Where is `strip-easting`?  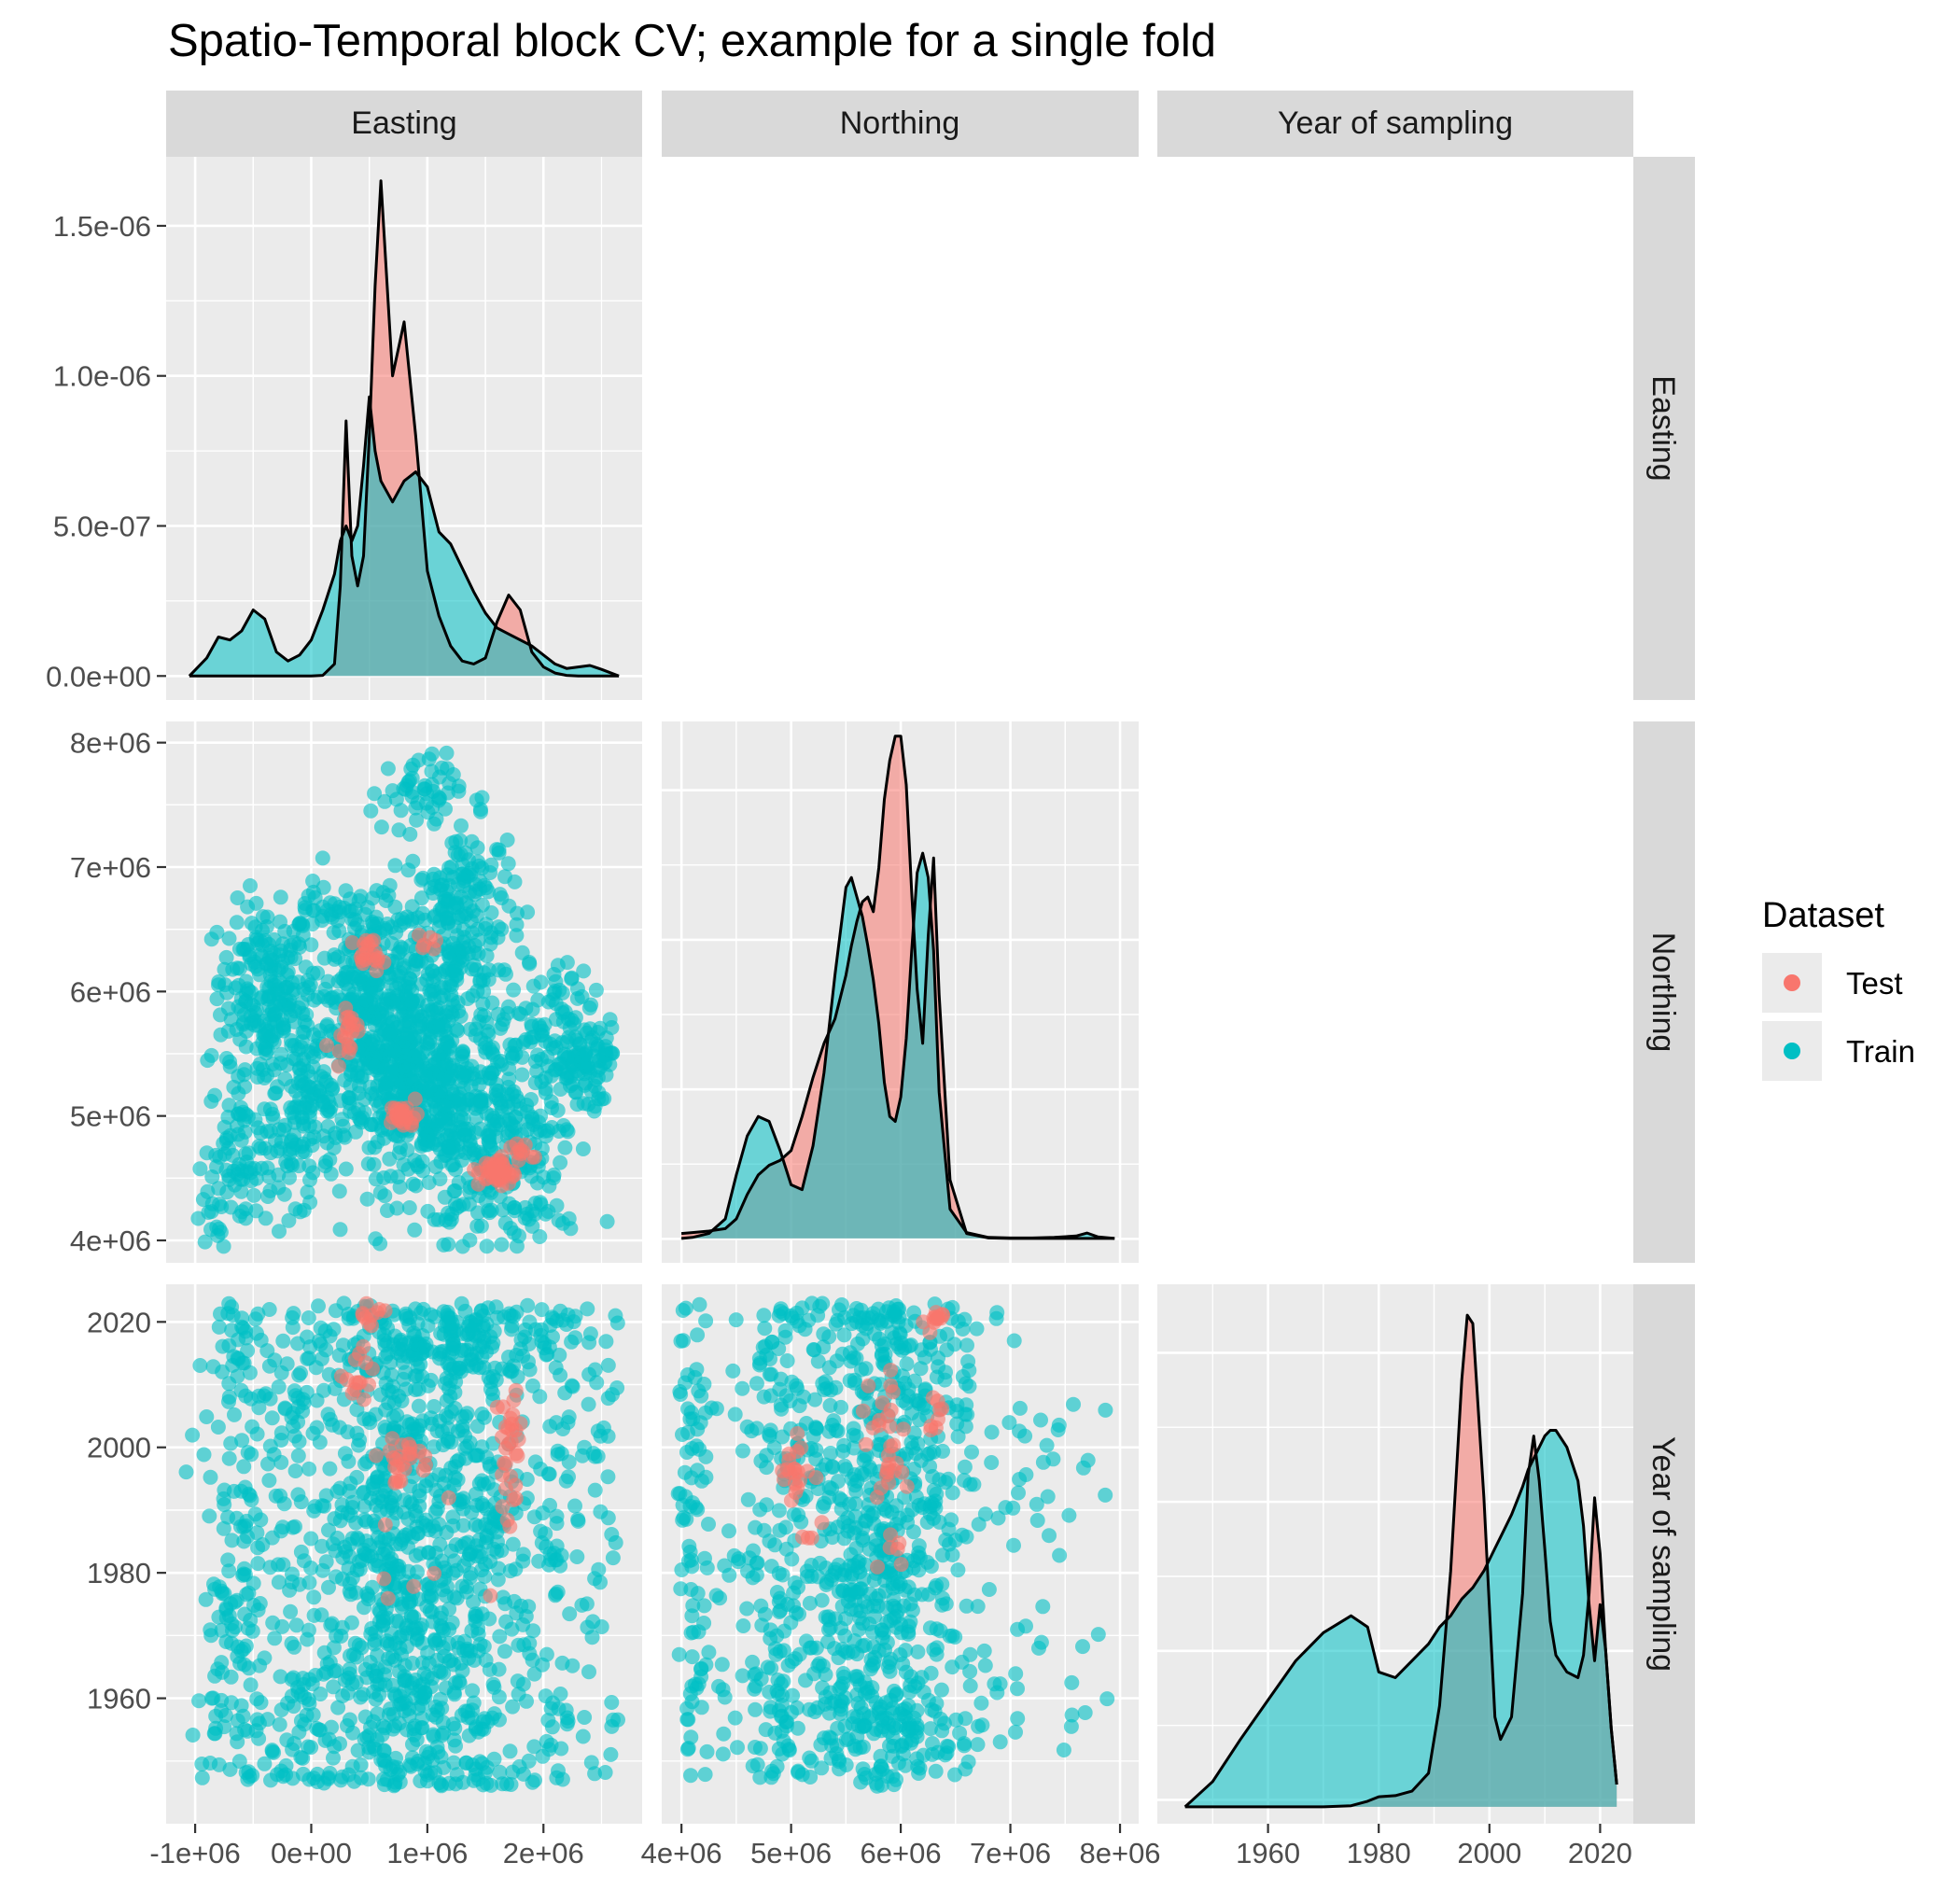
strip-easting is located at coordinates (404, 124).